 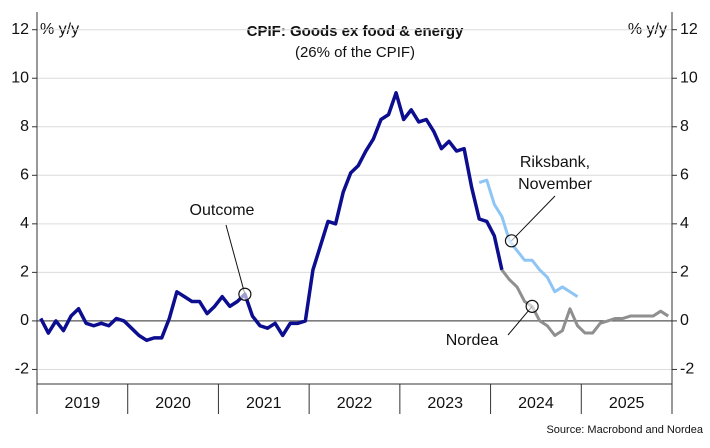 I want to click on series-line, so click(x=528, y=238).